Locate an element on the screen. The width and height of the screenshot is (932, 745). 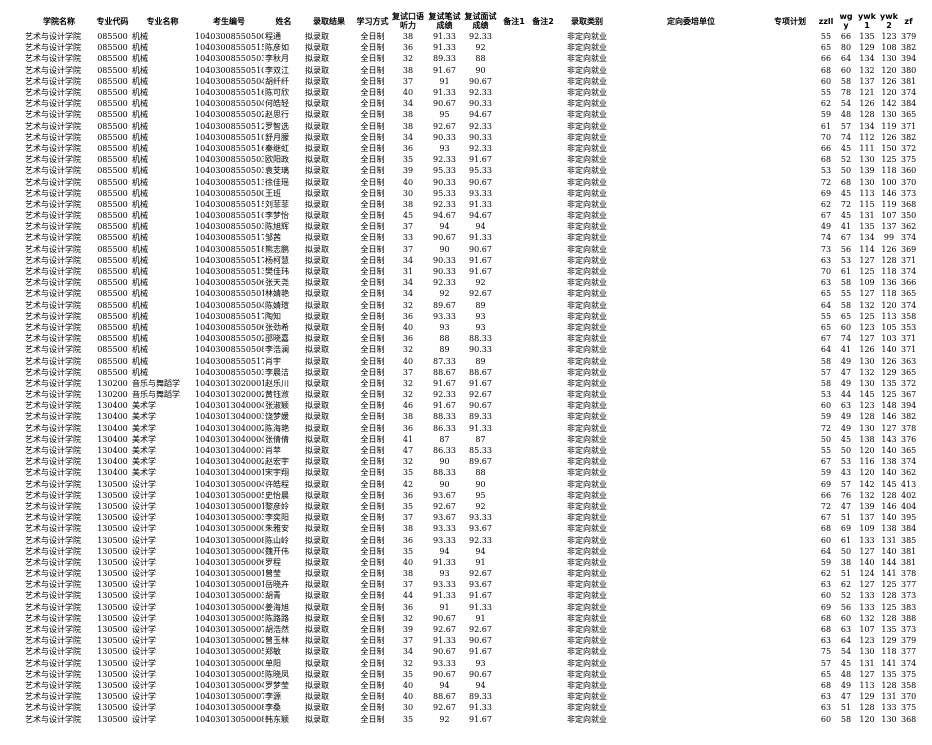
cell-zzll: 53 is located at coordinates (826, 395).